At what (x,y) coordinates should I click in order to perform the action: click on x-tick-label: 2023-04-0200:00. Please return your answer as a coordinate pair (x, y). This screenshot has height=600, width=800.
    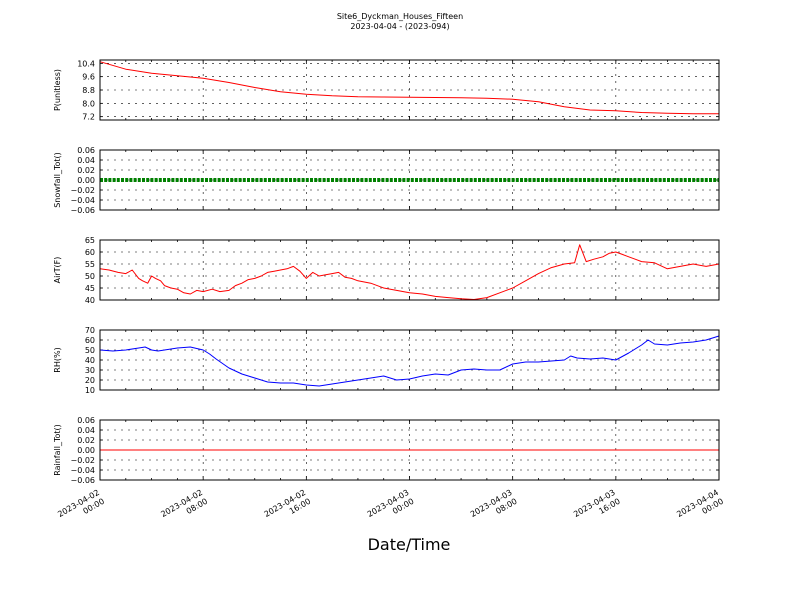
    Looking at the image, I should click on (81, 508).